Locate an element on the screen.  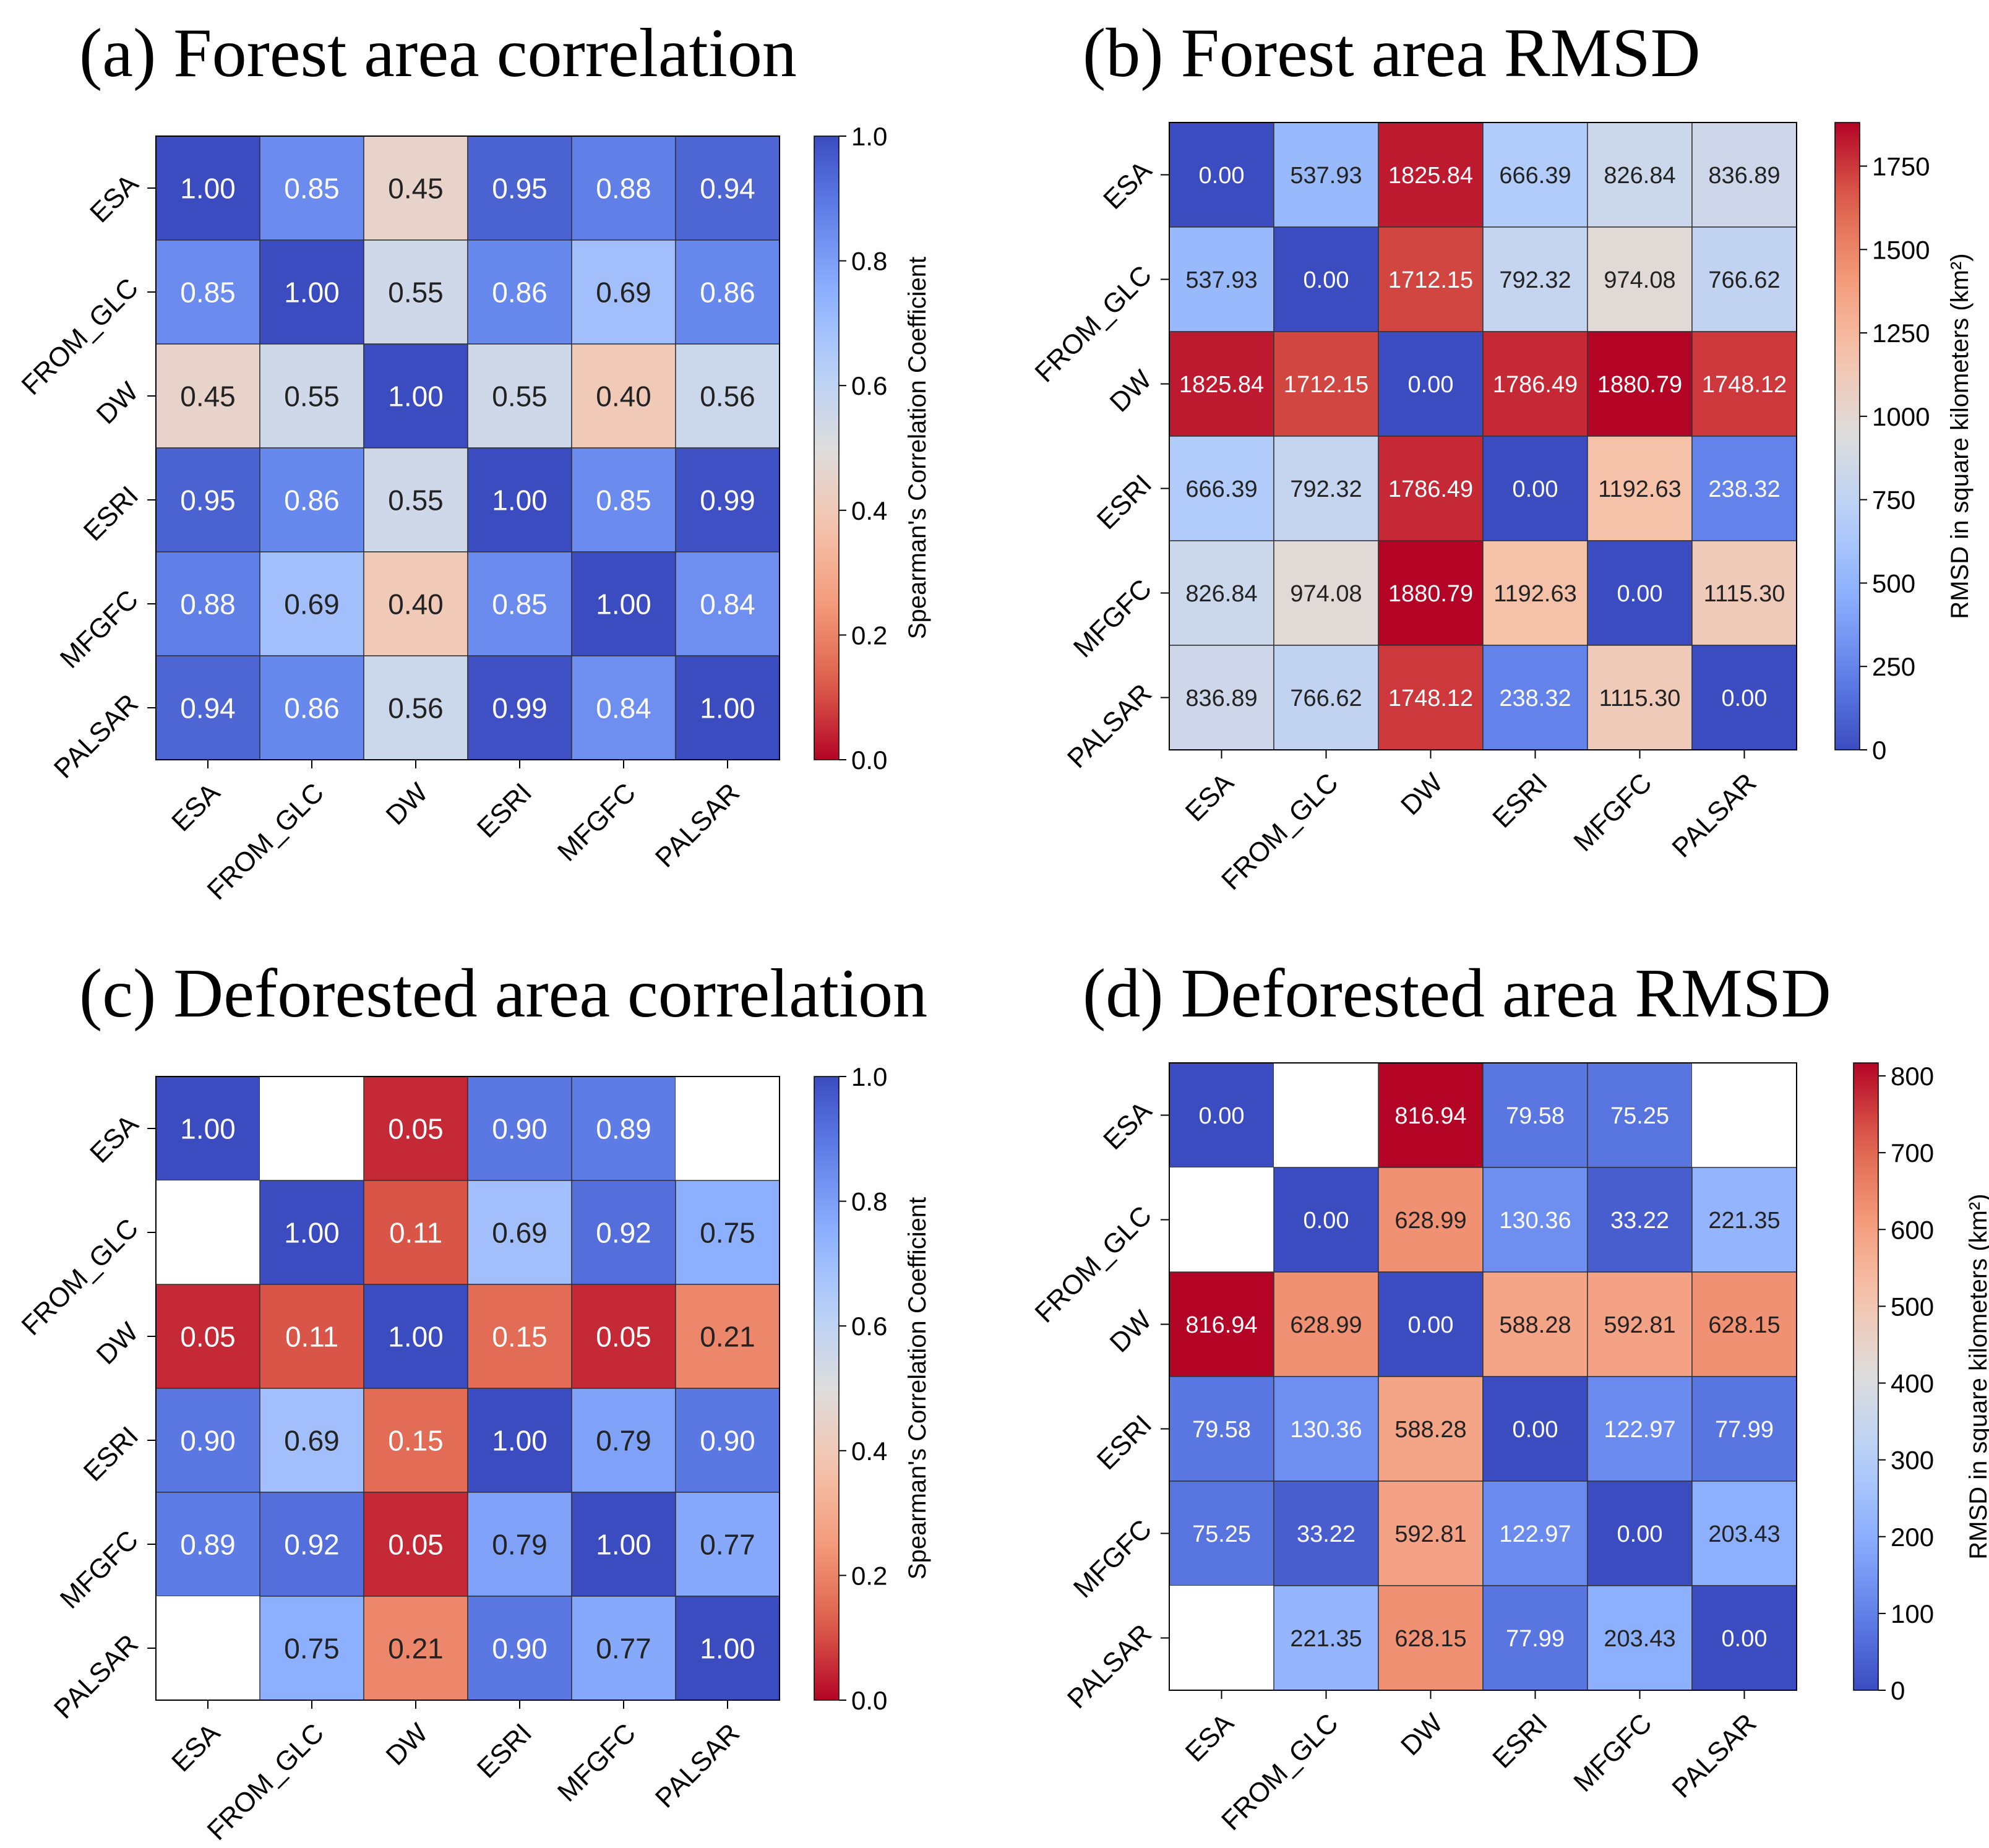
cell-value-label: 826.84 is located at coordinates (1221, 594).